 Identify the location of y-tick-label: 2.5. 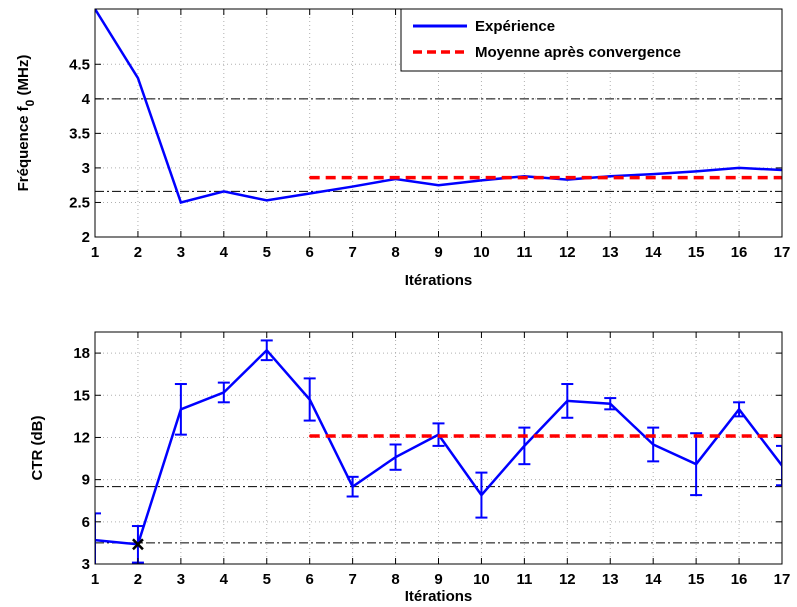
(79, 202).